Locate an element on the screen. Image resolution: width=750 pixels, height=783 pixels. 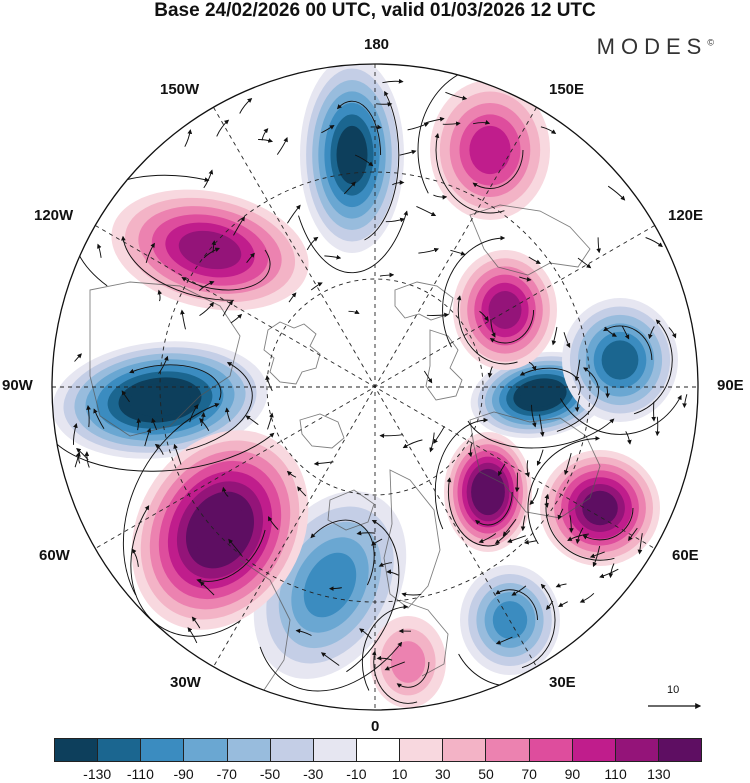
lon-label-0: 0 is located at coordinates (375, 726).